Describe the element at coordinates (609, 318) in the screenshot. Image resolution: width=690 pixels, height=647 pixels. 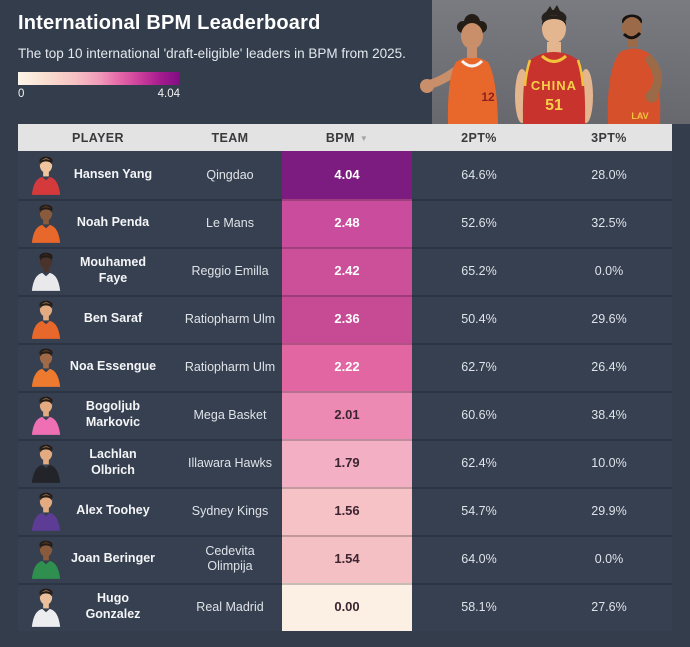
I see `three-pt-value: 29.6%` at that location.